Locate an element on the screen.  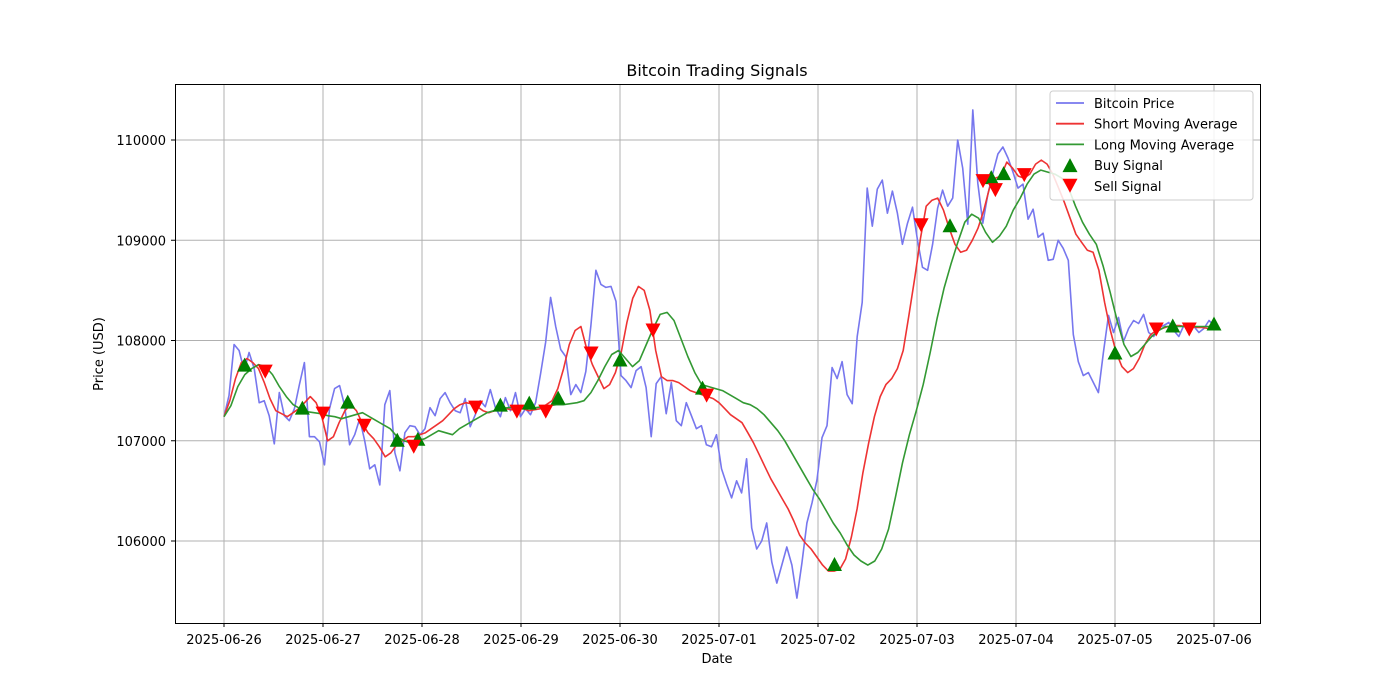
x-tick-label: 2025-06-26 is located at coordinates (224, 640).